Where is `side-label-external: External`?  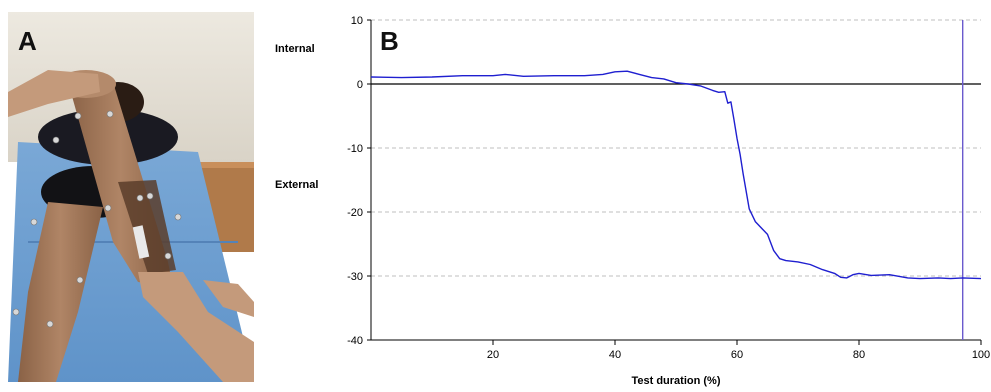 side-label-external: External is located at coordinates (296, 185).